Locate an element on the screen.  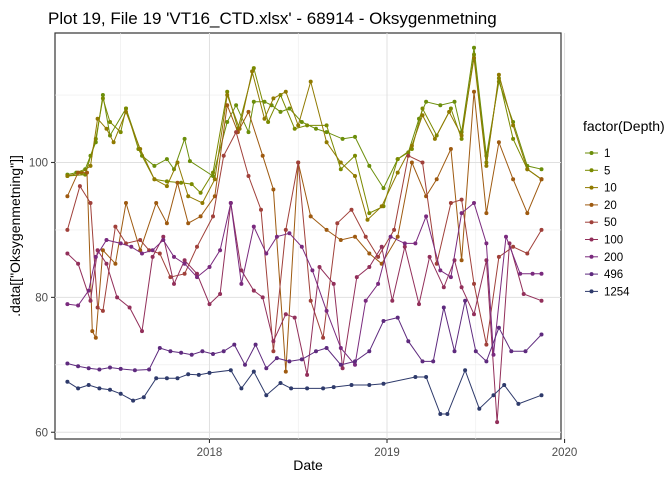
legend-label: 5 is located at coordinates (607, 171).